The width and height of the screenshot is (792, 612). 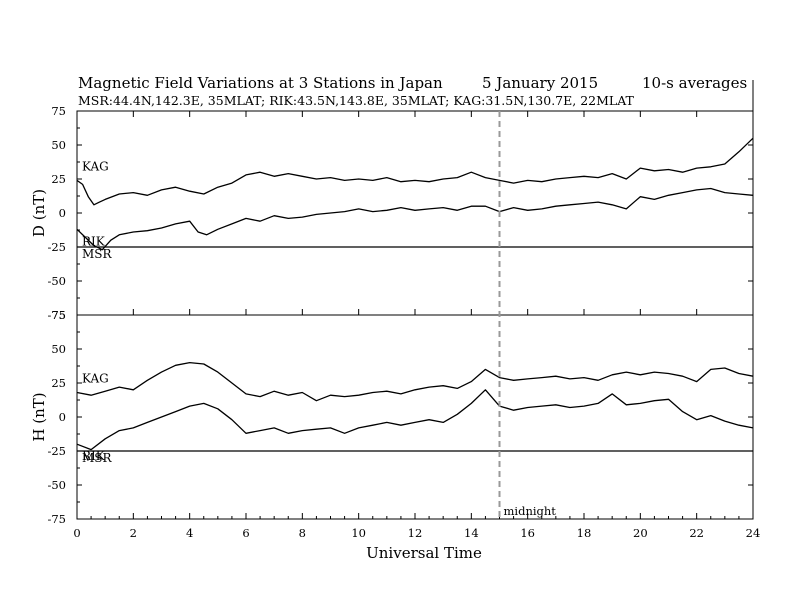 I want to click on d-ytick-label: 50, so click(x=58, y=145).